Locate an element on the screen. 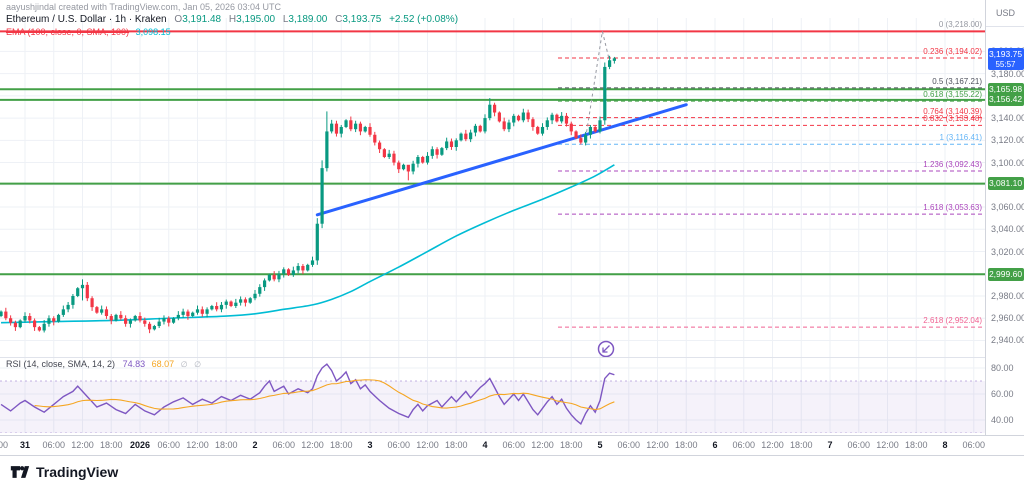  high-label: H is located at coordinates (232, 19).